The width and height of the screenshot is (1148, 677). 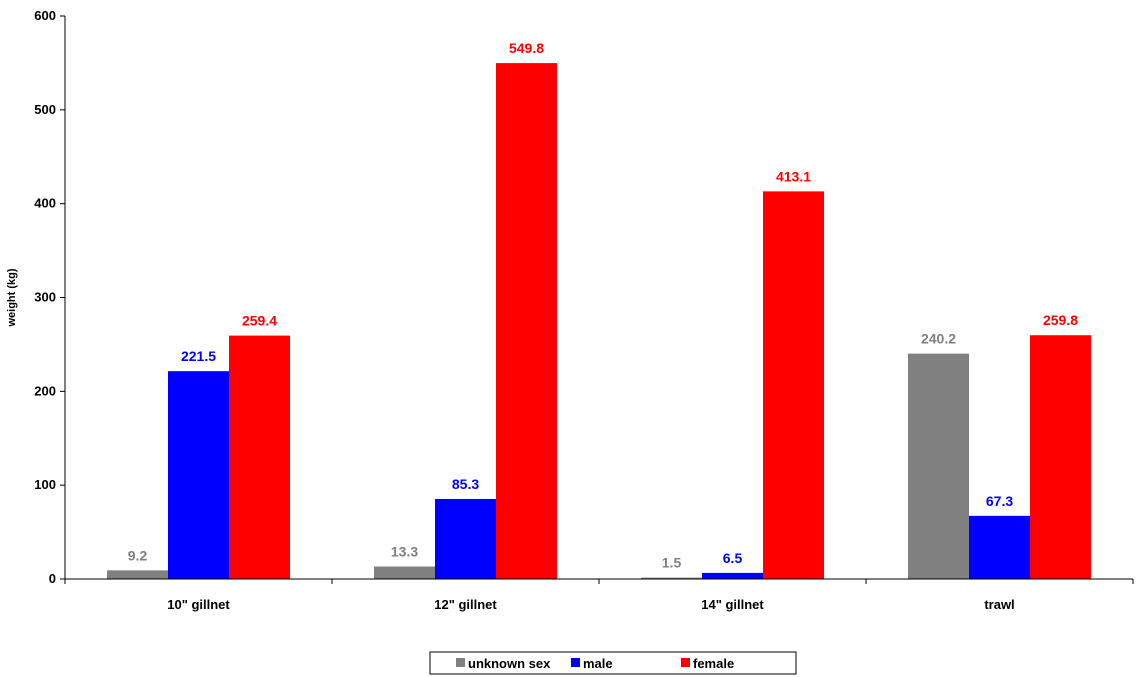 What do you see at coordinates (598, 663) in the screenshot?
I see `legend-label: male` at bounding box center [598, 663].